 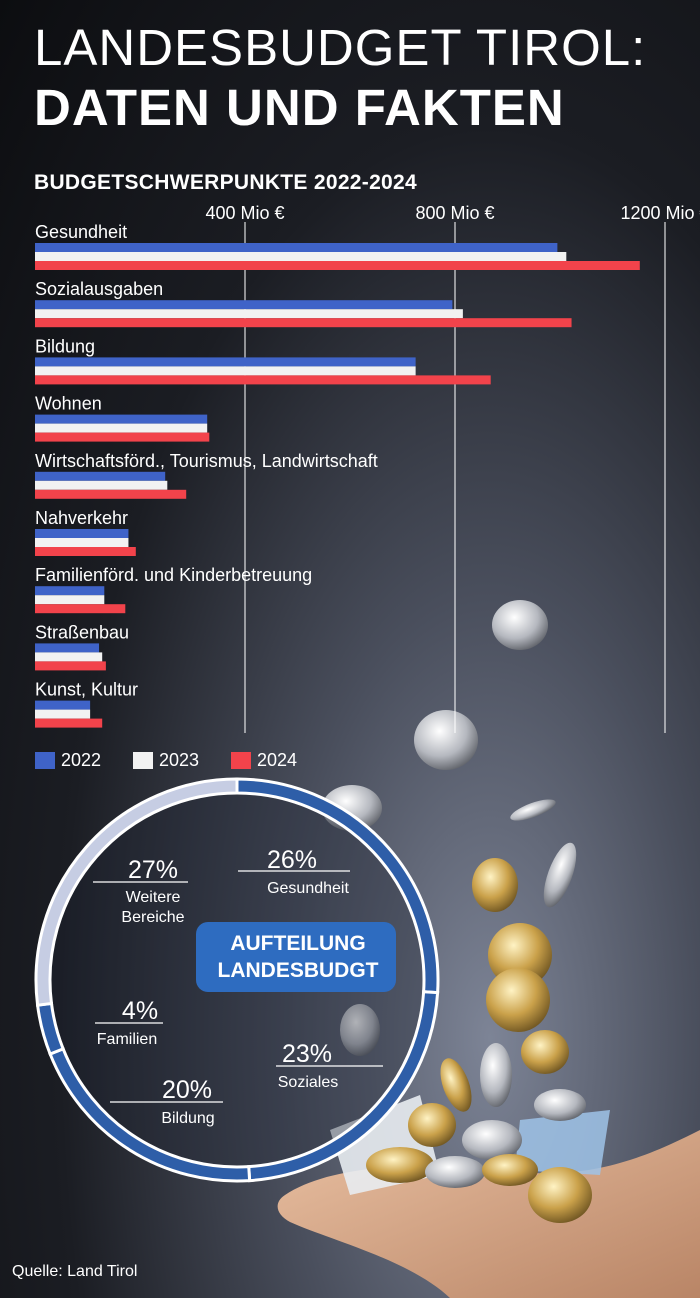 What do you see at coordinates (303, 323) in the screenshot?
I see `bar-sozialausgaben-2024` at bounding box center [303, 323].